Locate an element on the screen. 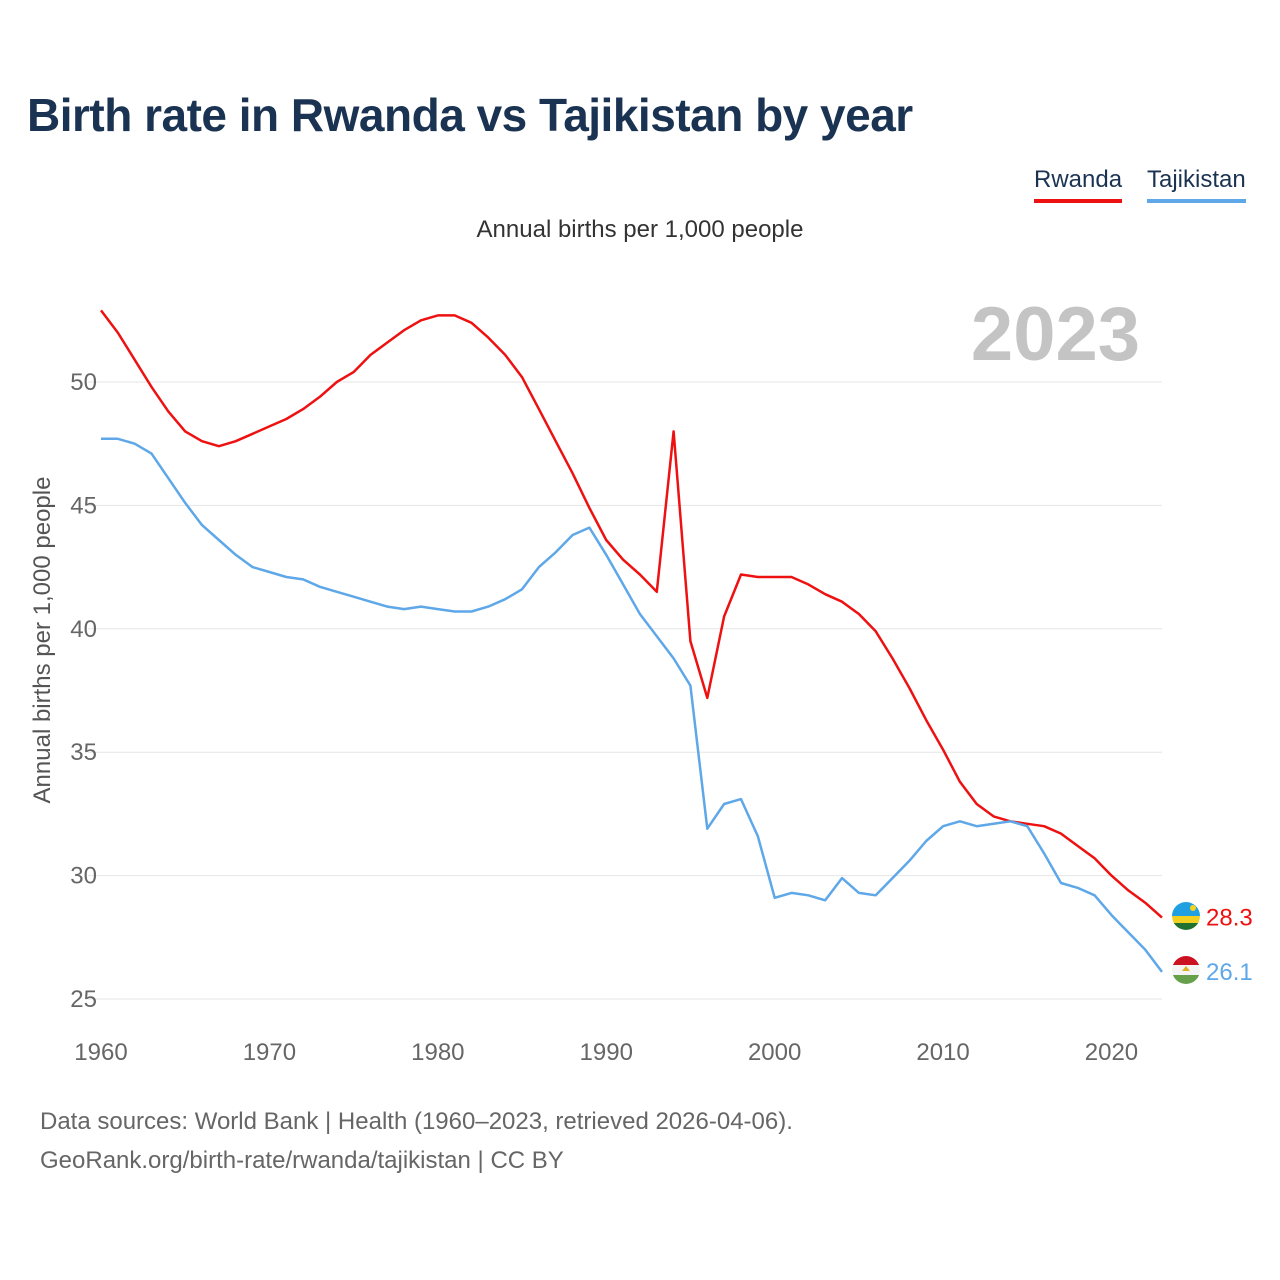  legend-label-tajikistan: Tajikistan is located at coordinates (1196, 179).